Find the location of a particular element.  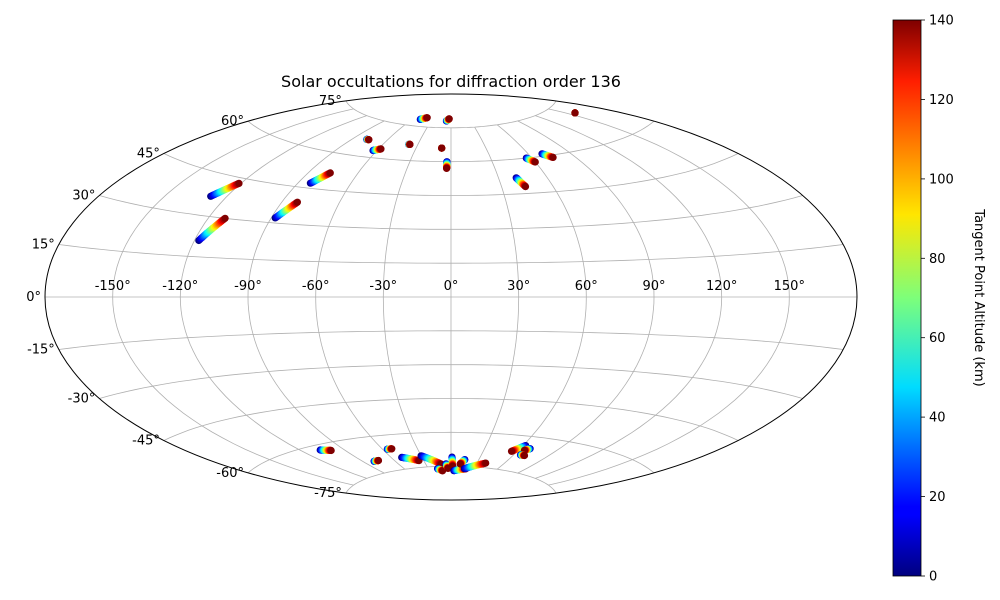

latitude-tick-label: -15° is located at coordinates (41, 350).